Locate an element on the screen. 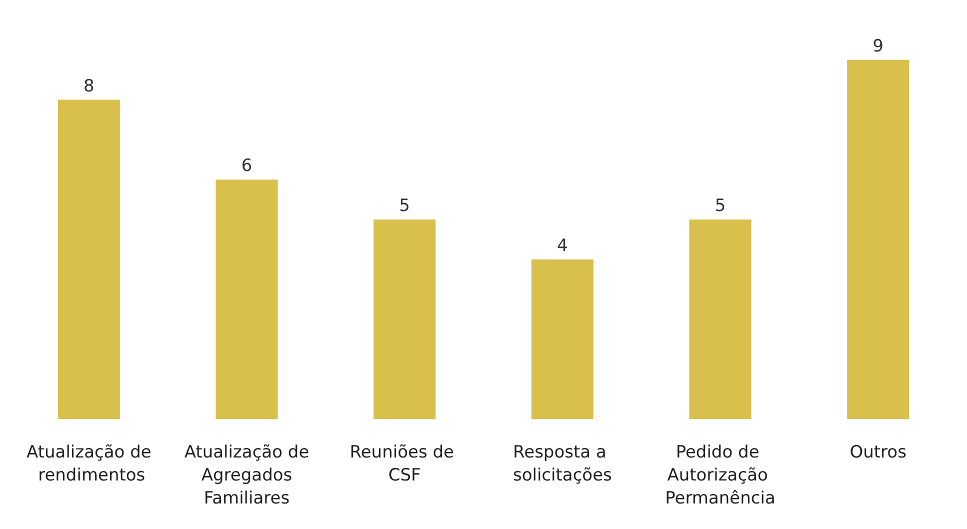  data-label: 8 is located at coordinates (89, 86).